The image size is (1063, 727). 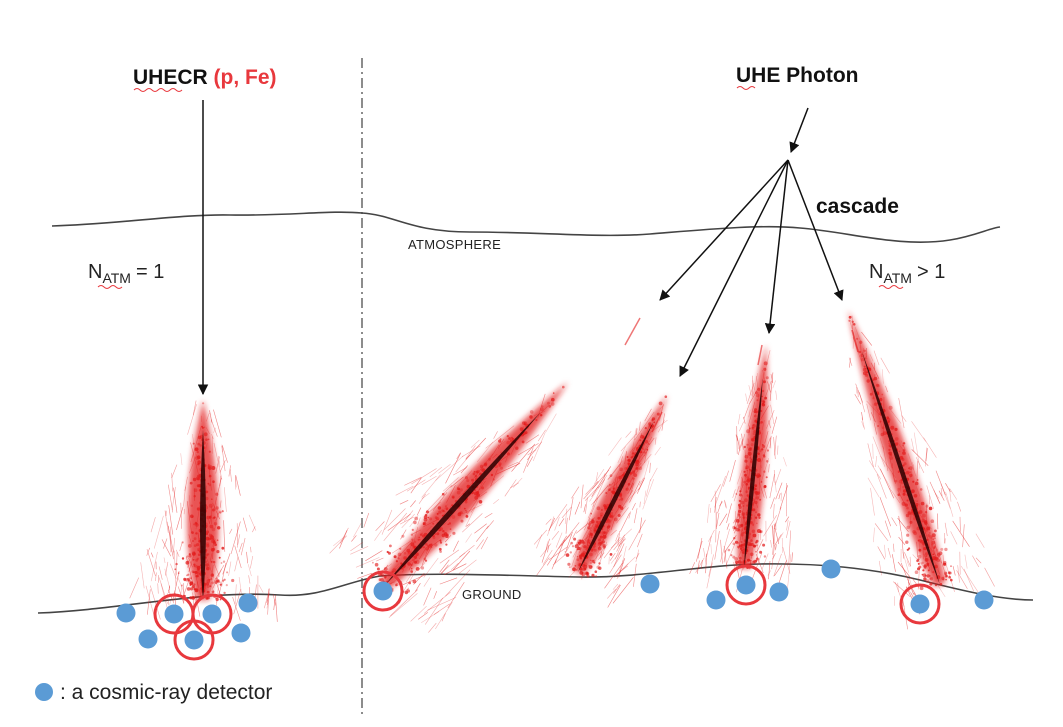 I want to click on ground-label: GROUND, so click(x=492, y=594).